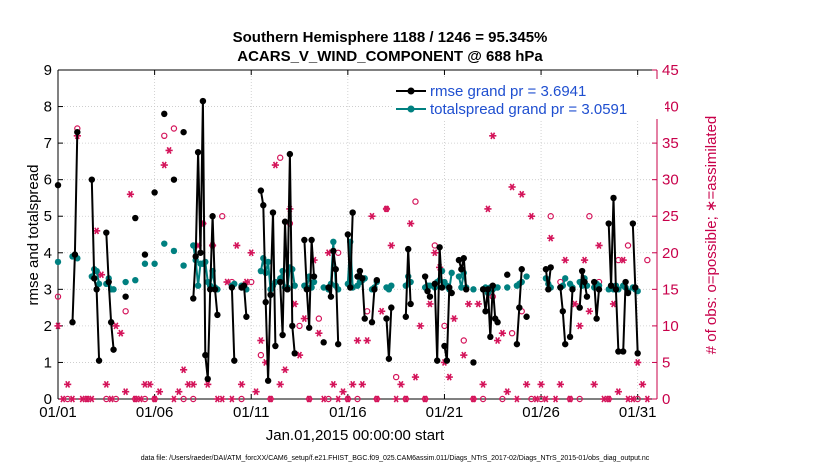 The image size is (830, 470). I want to click on y-left-tick-label: 2, so click(48, 326).